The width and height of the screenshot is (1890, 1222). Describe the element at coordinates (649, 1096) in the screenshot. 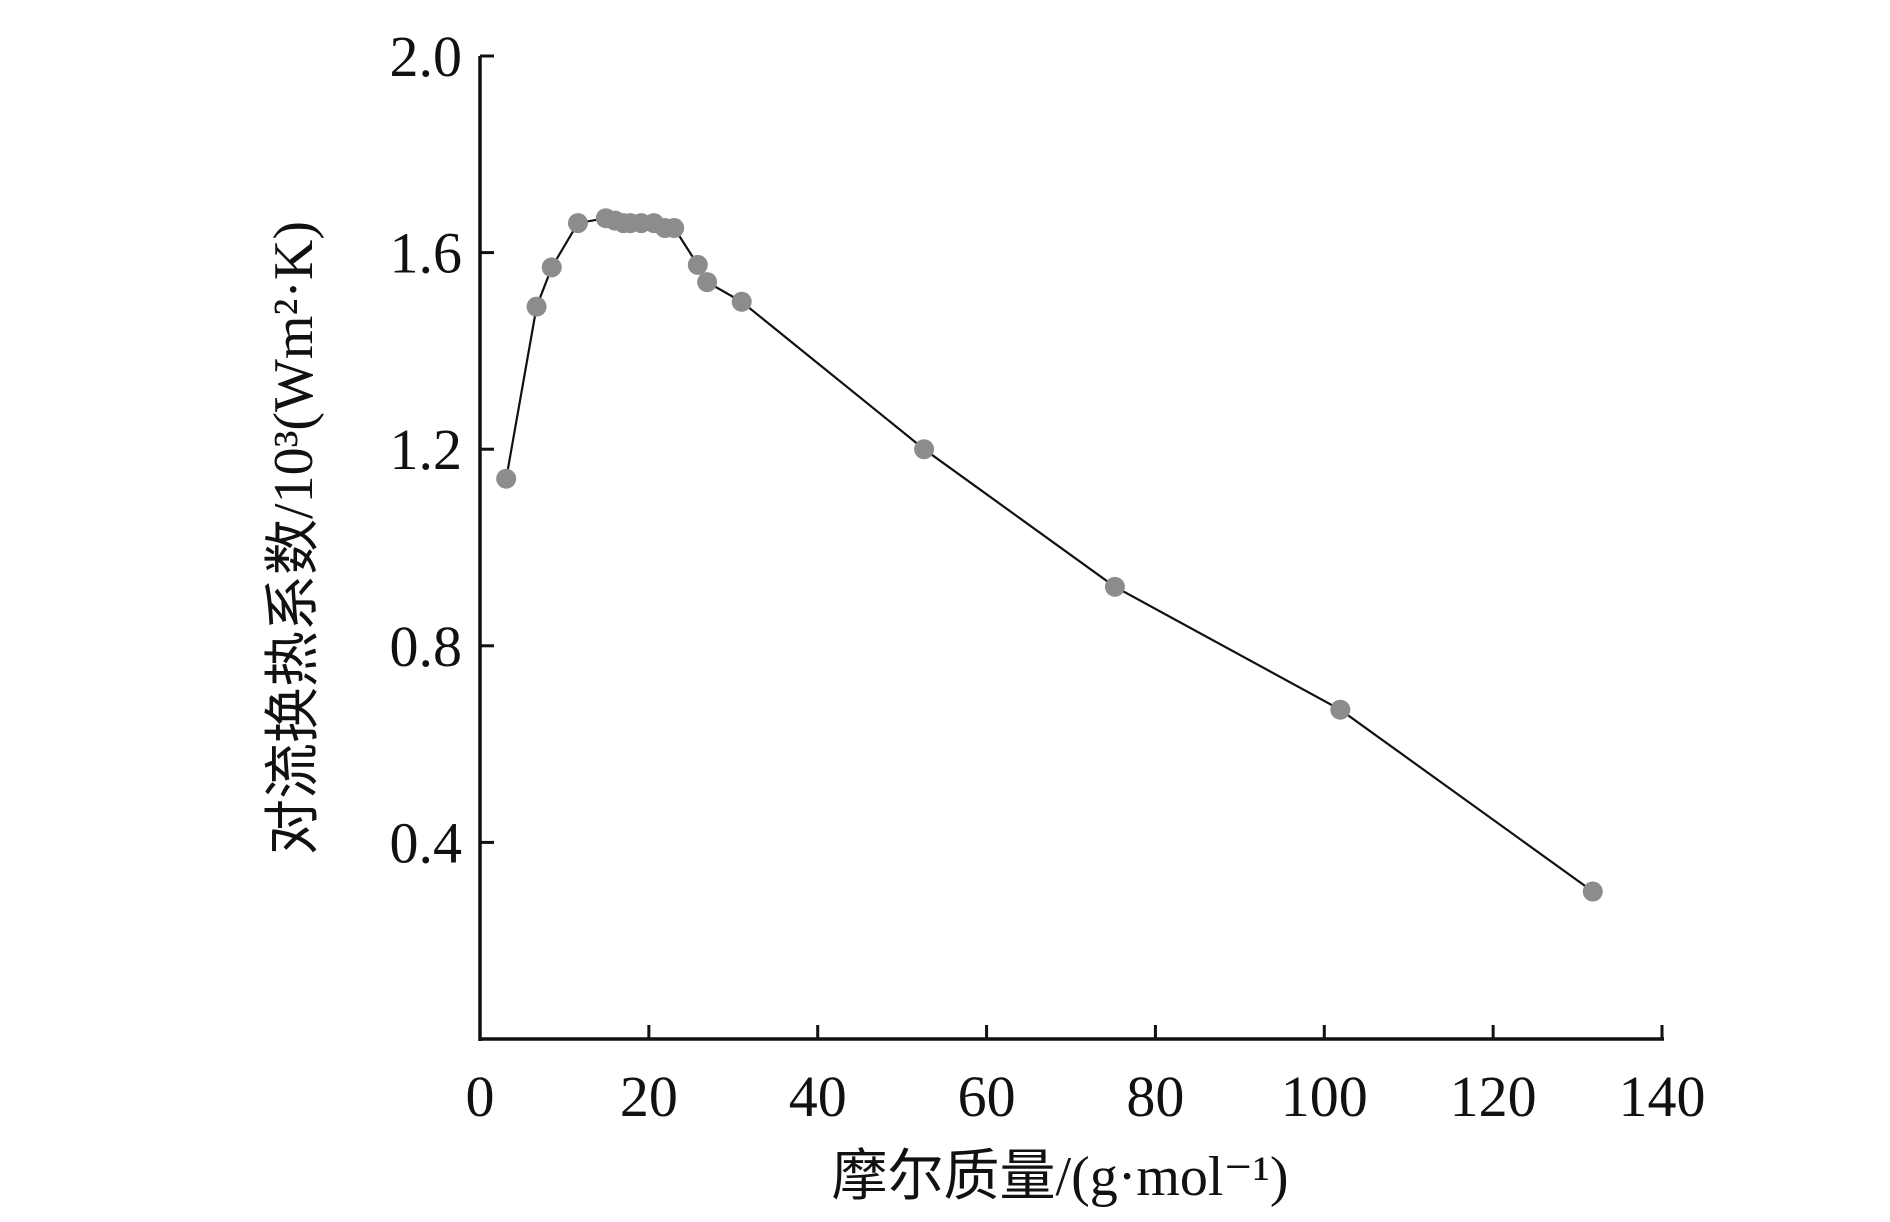

I see `x-tick-label: 20` at that location.